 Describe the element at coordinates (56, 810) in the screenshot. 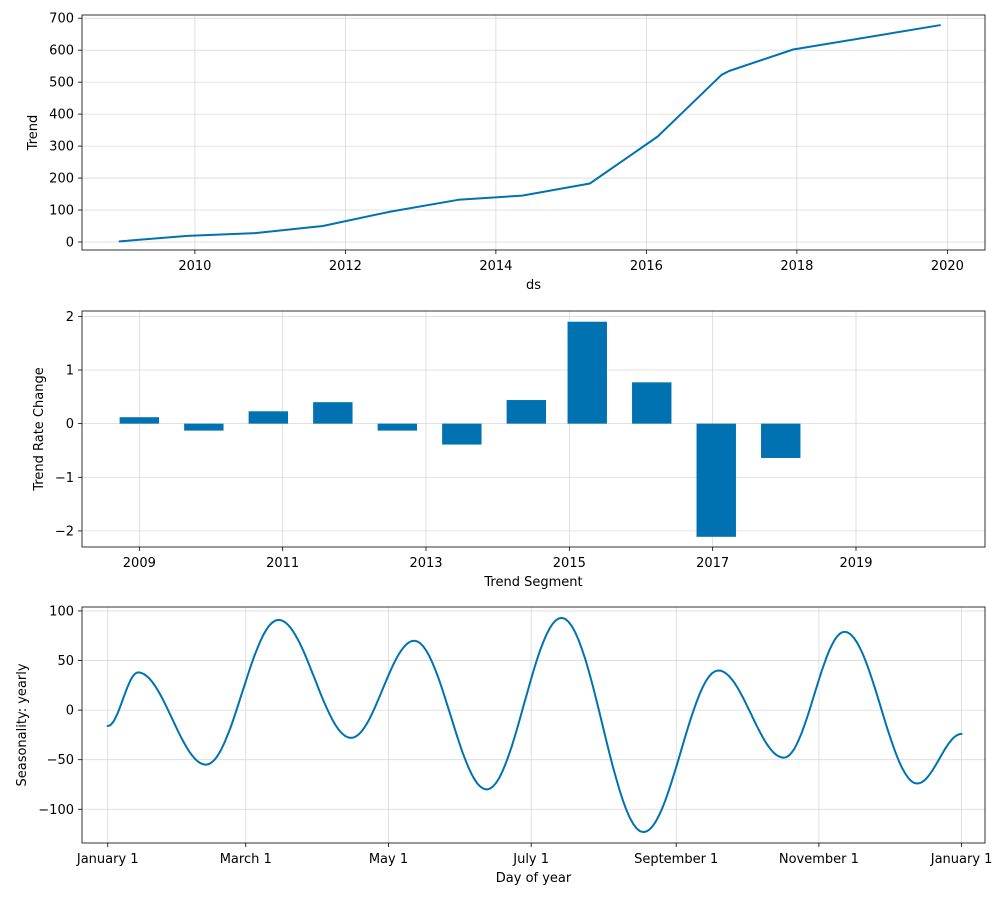

I see `seasonality-y-tick-label: −100` at that location.